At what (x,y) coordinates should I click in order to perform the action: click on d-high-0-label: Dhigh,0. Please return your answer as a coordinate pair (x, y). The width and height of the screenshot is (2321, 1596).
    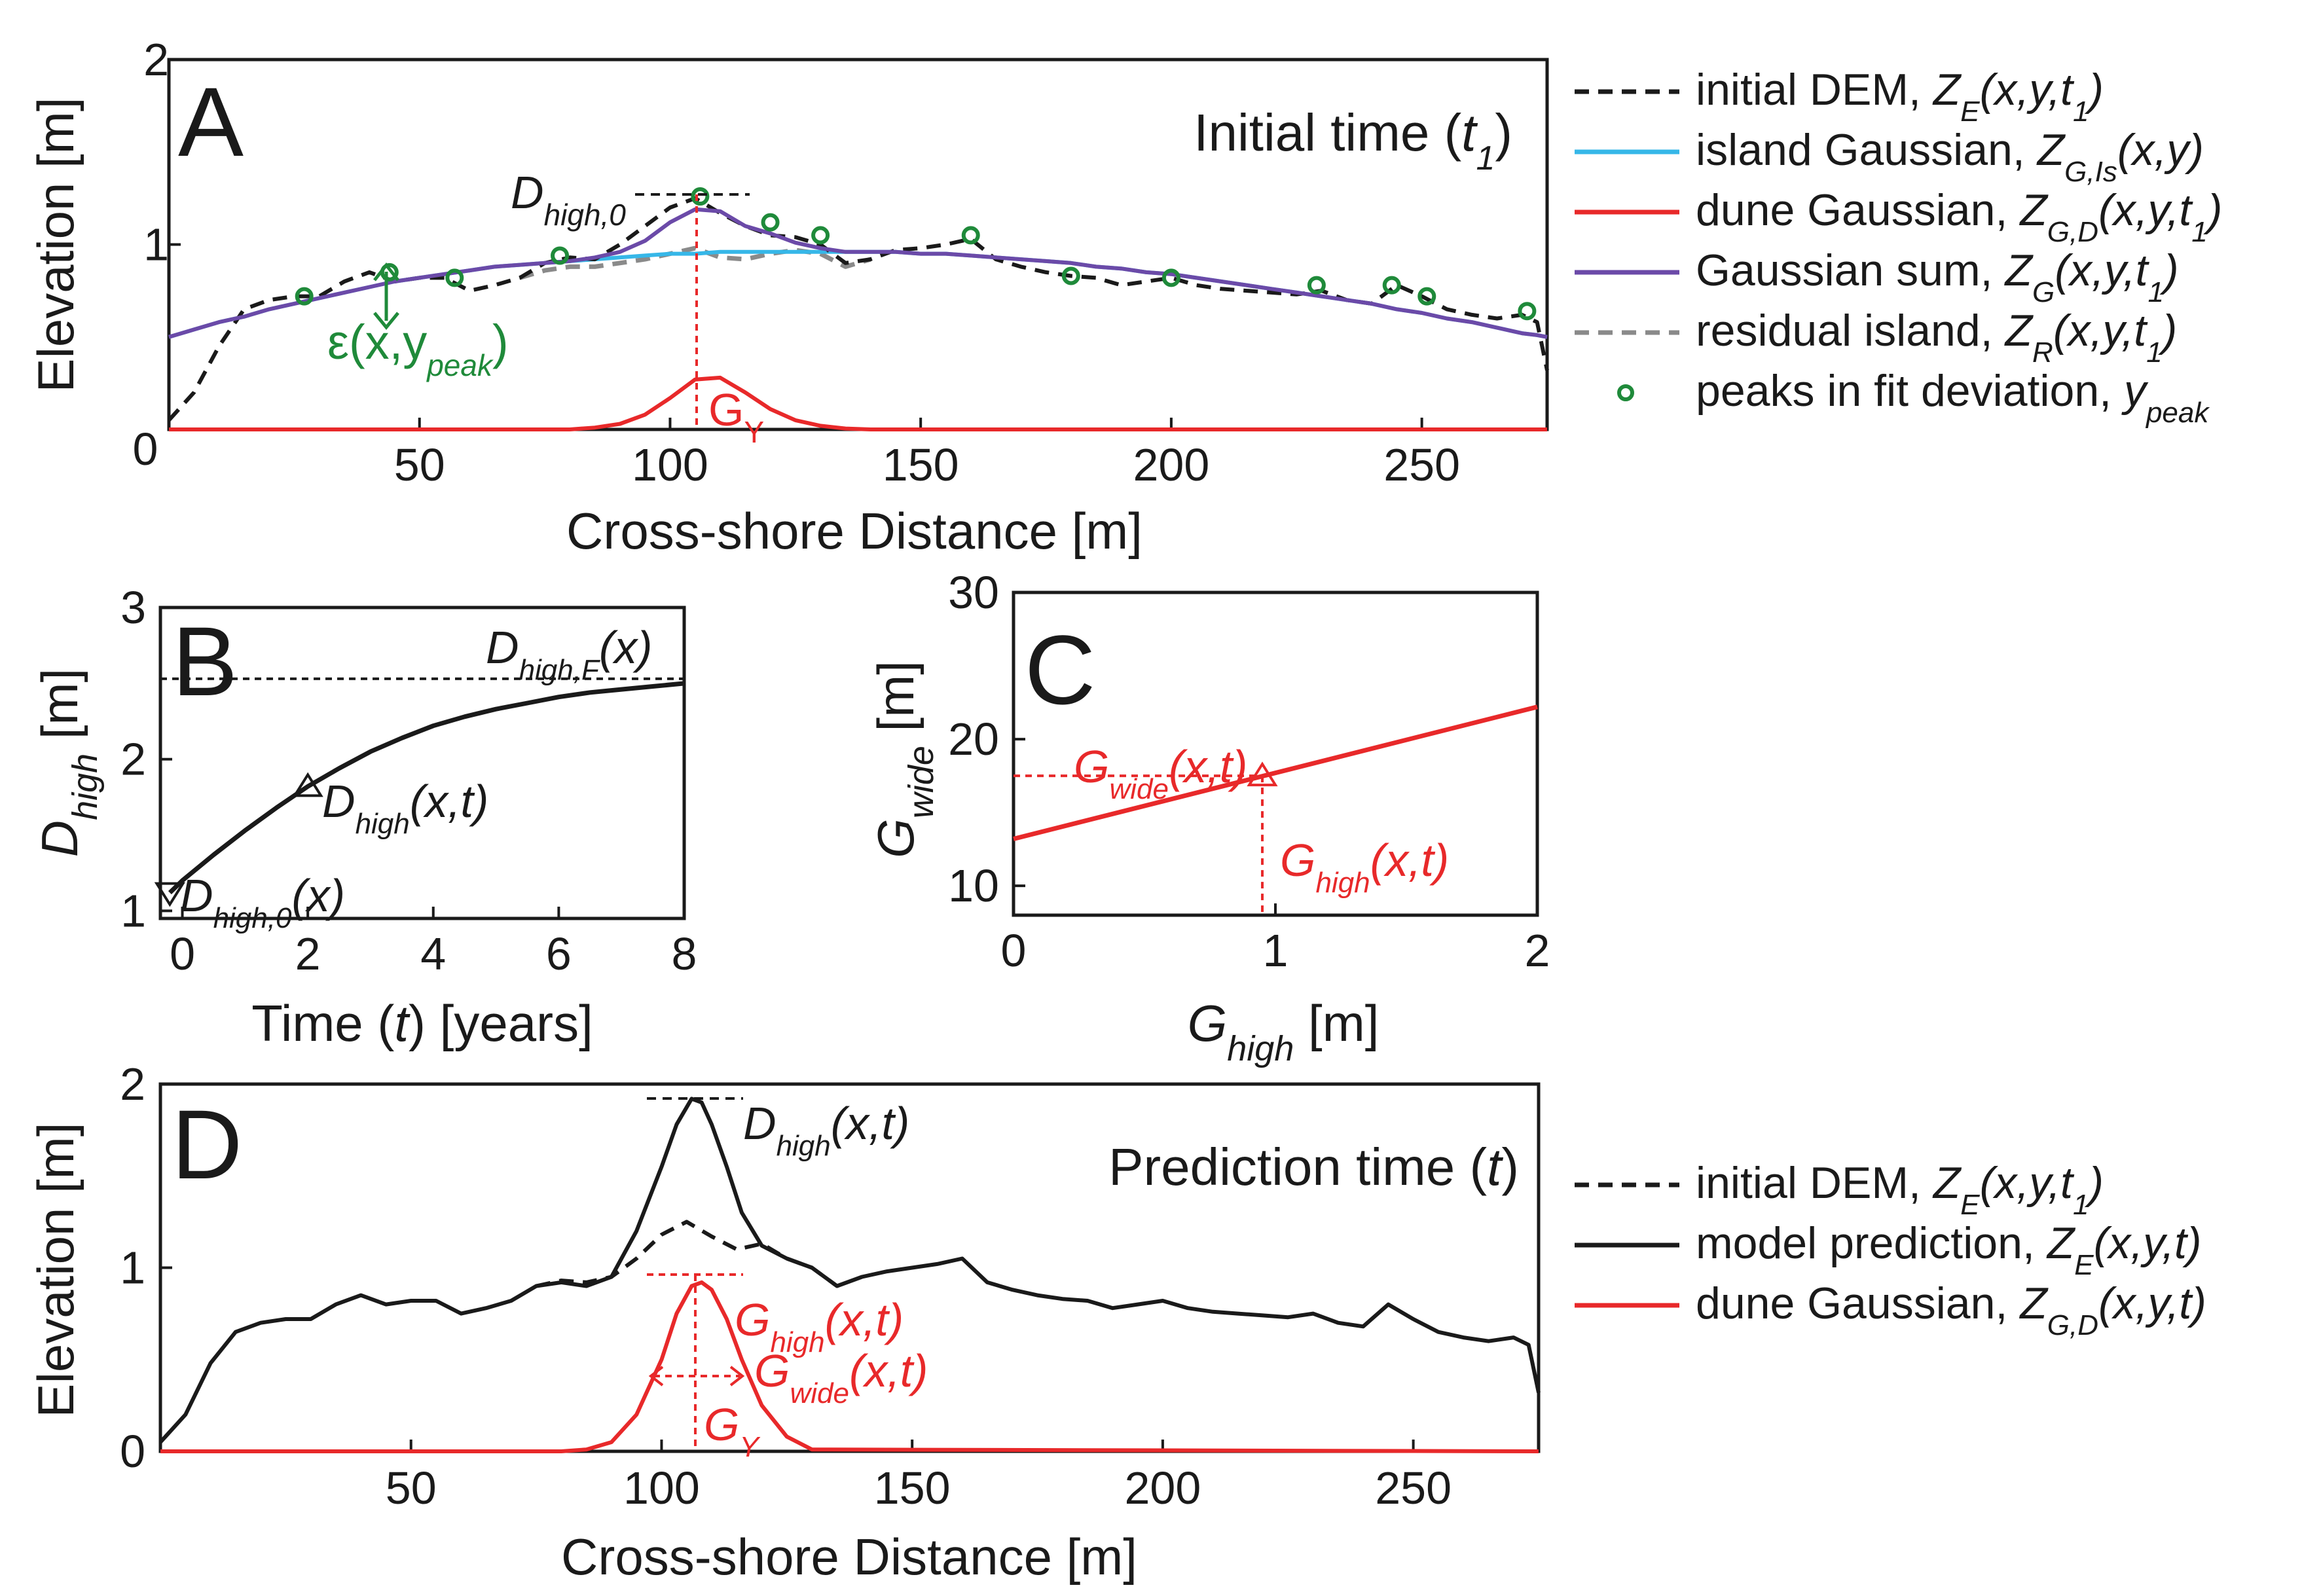
    Looking at the image, I should click on (569, 199).